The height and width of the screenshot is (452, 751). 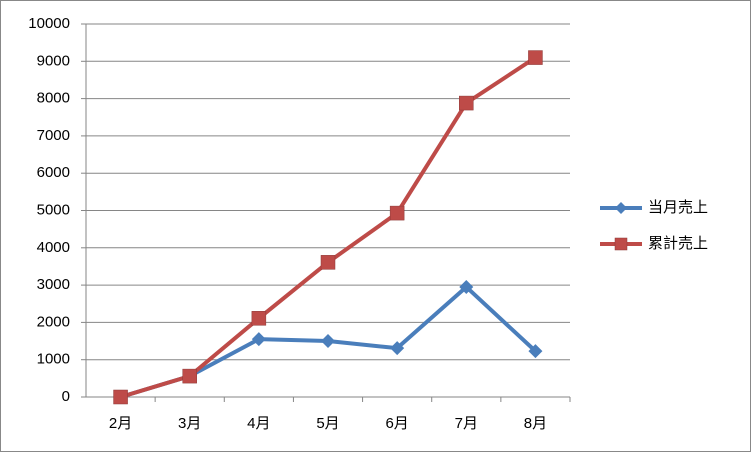 I want to click on y-tick-label: 9000, so click(x=53, y=60).